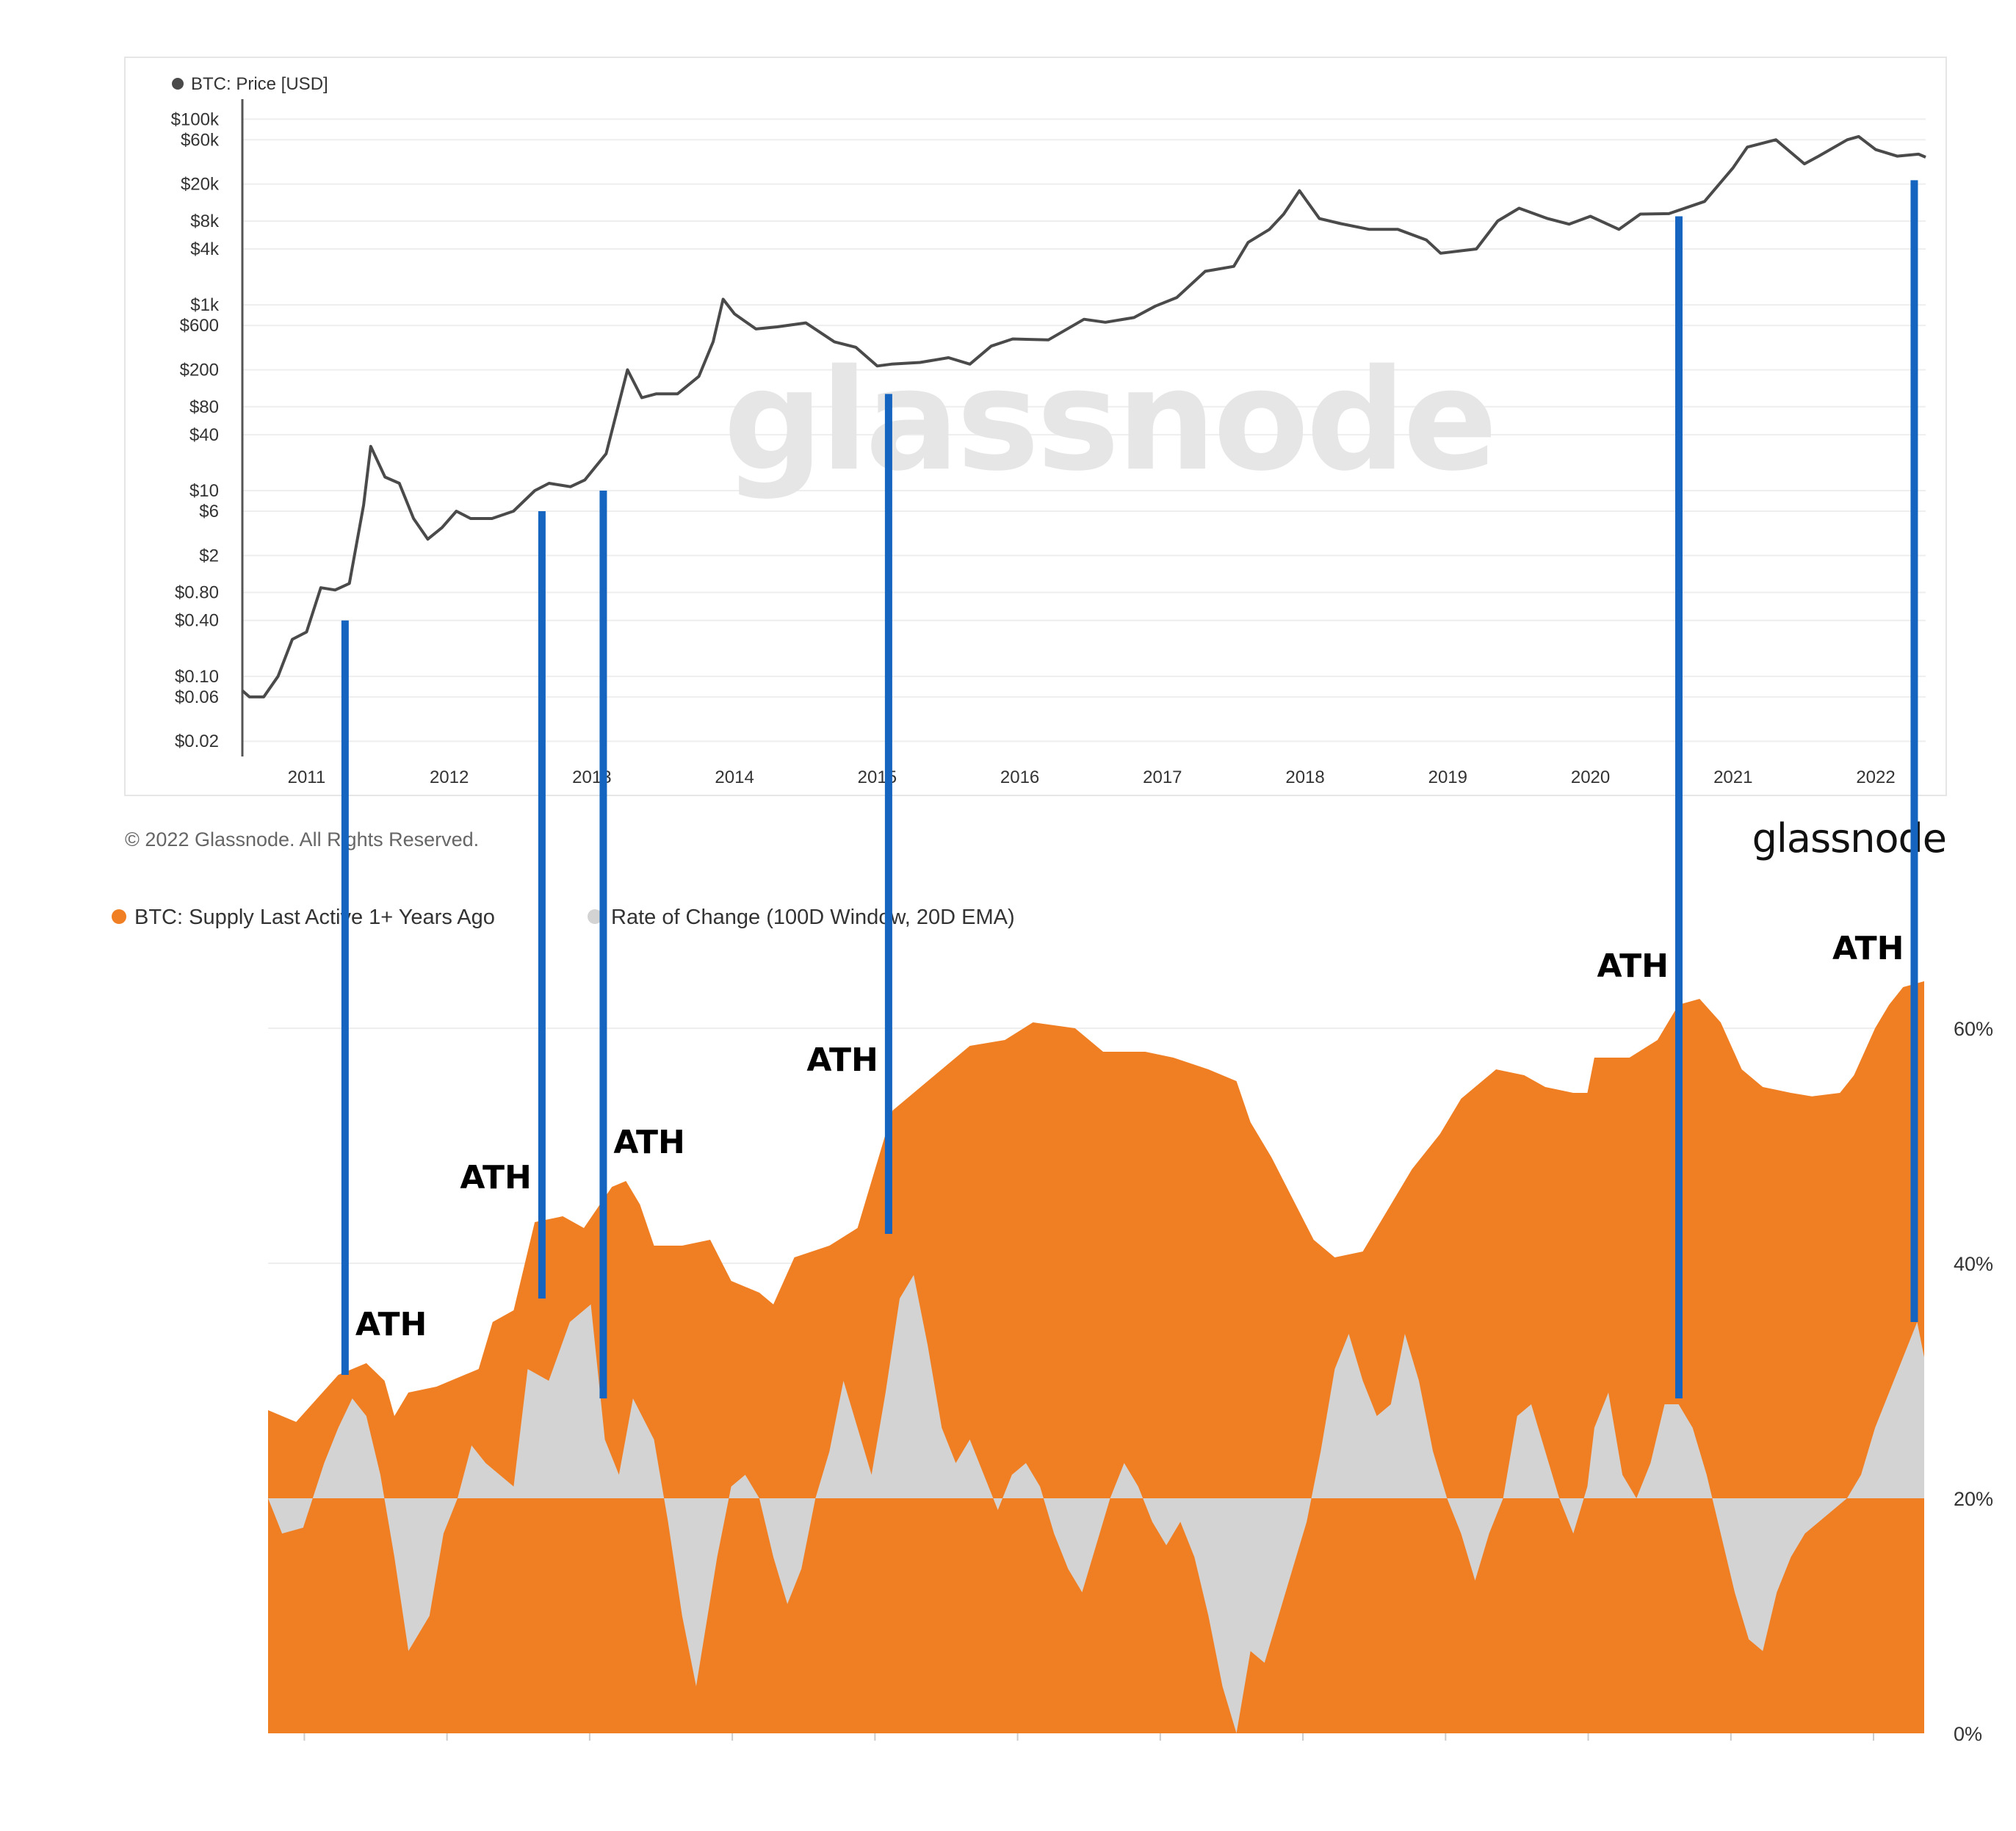 The width and height of the screenshot is (2016, 1831). What do you see at coordinates (1973, 1264) in the screenshot?
I see `supply-y-tick-label: 40%` at bounding box center [1973, 1264].